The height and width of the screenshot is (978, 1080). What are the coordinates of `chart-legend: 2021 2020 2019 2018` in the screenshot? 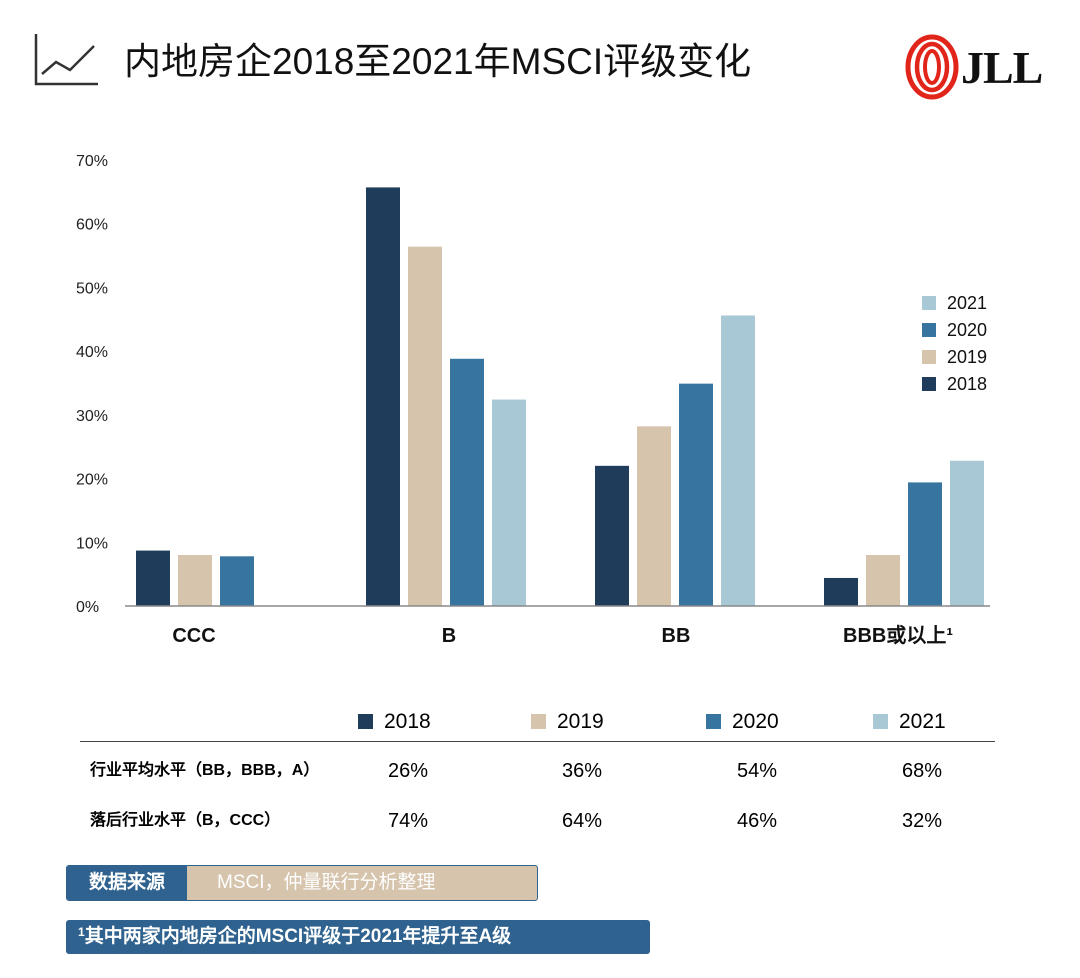 It's located at (954, 343).